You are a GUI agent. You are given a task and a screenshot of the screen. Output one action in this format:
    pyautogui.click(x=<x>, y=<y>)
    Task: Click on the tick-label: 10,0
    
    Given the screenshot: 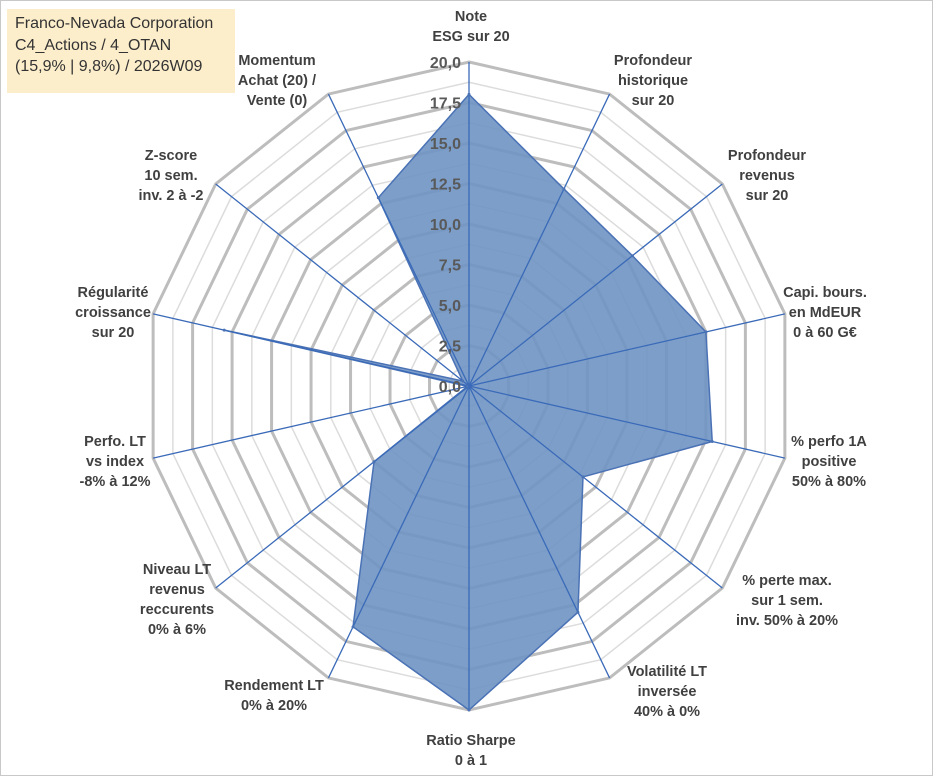 What is the action you would take?
    pyautogui.click(x=445, y=225)
    